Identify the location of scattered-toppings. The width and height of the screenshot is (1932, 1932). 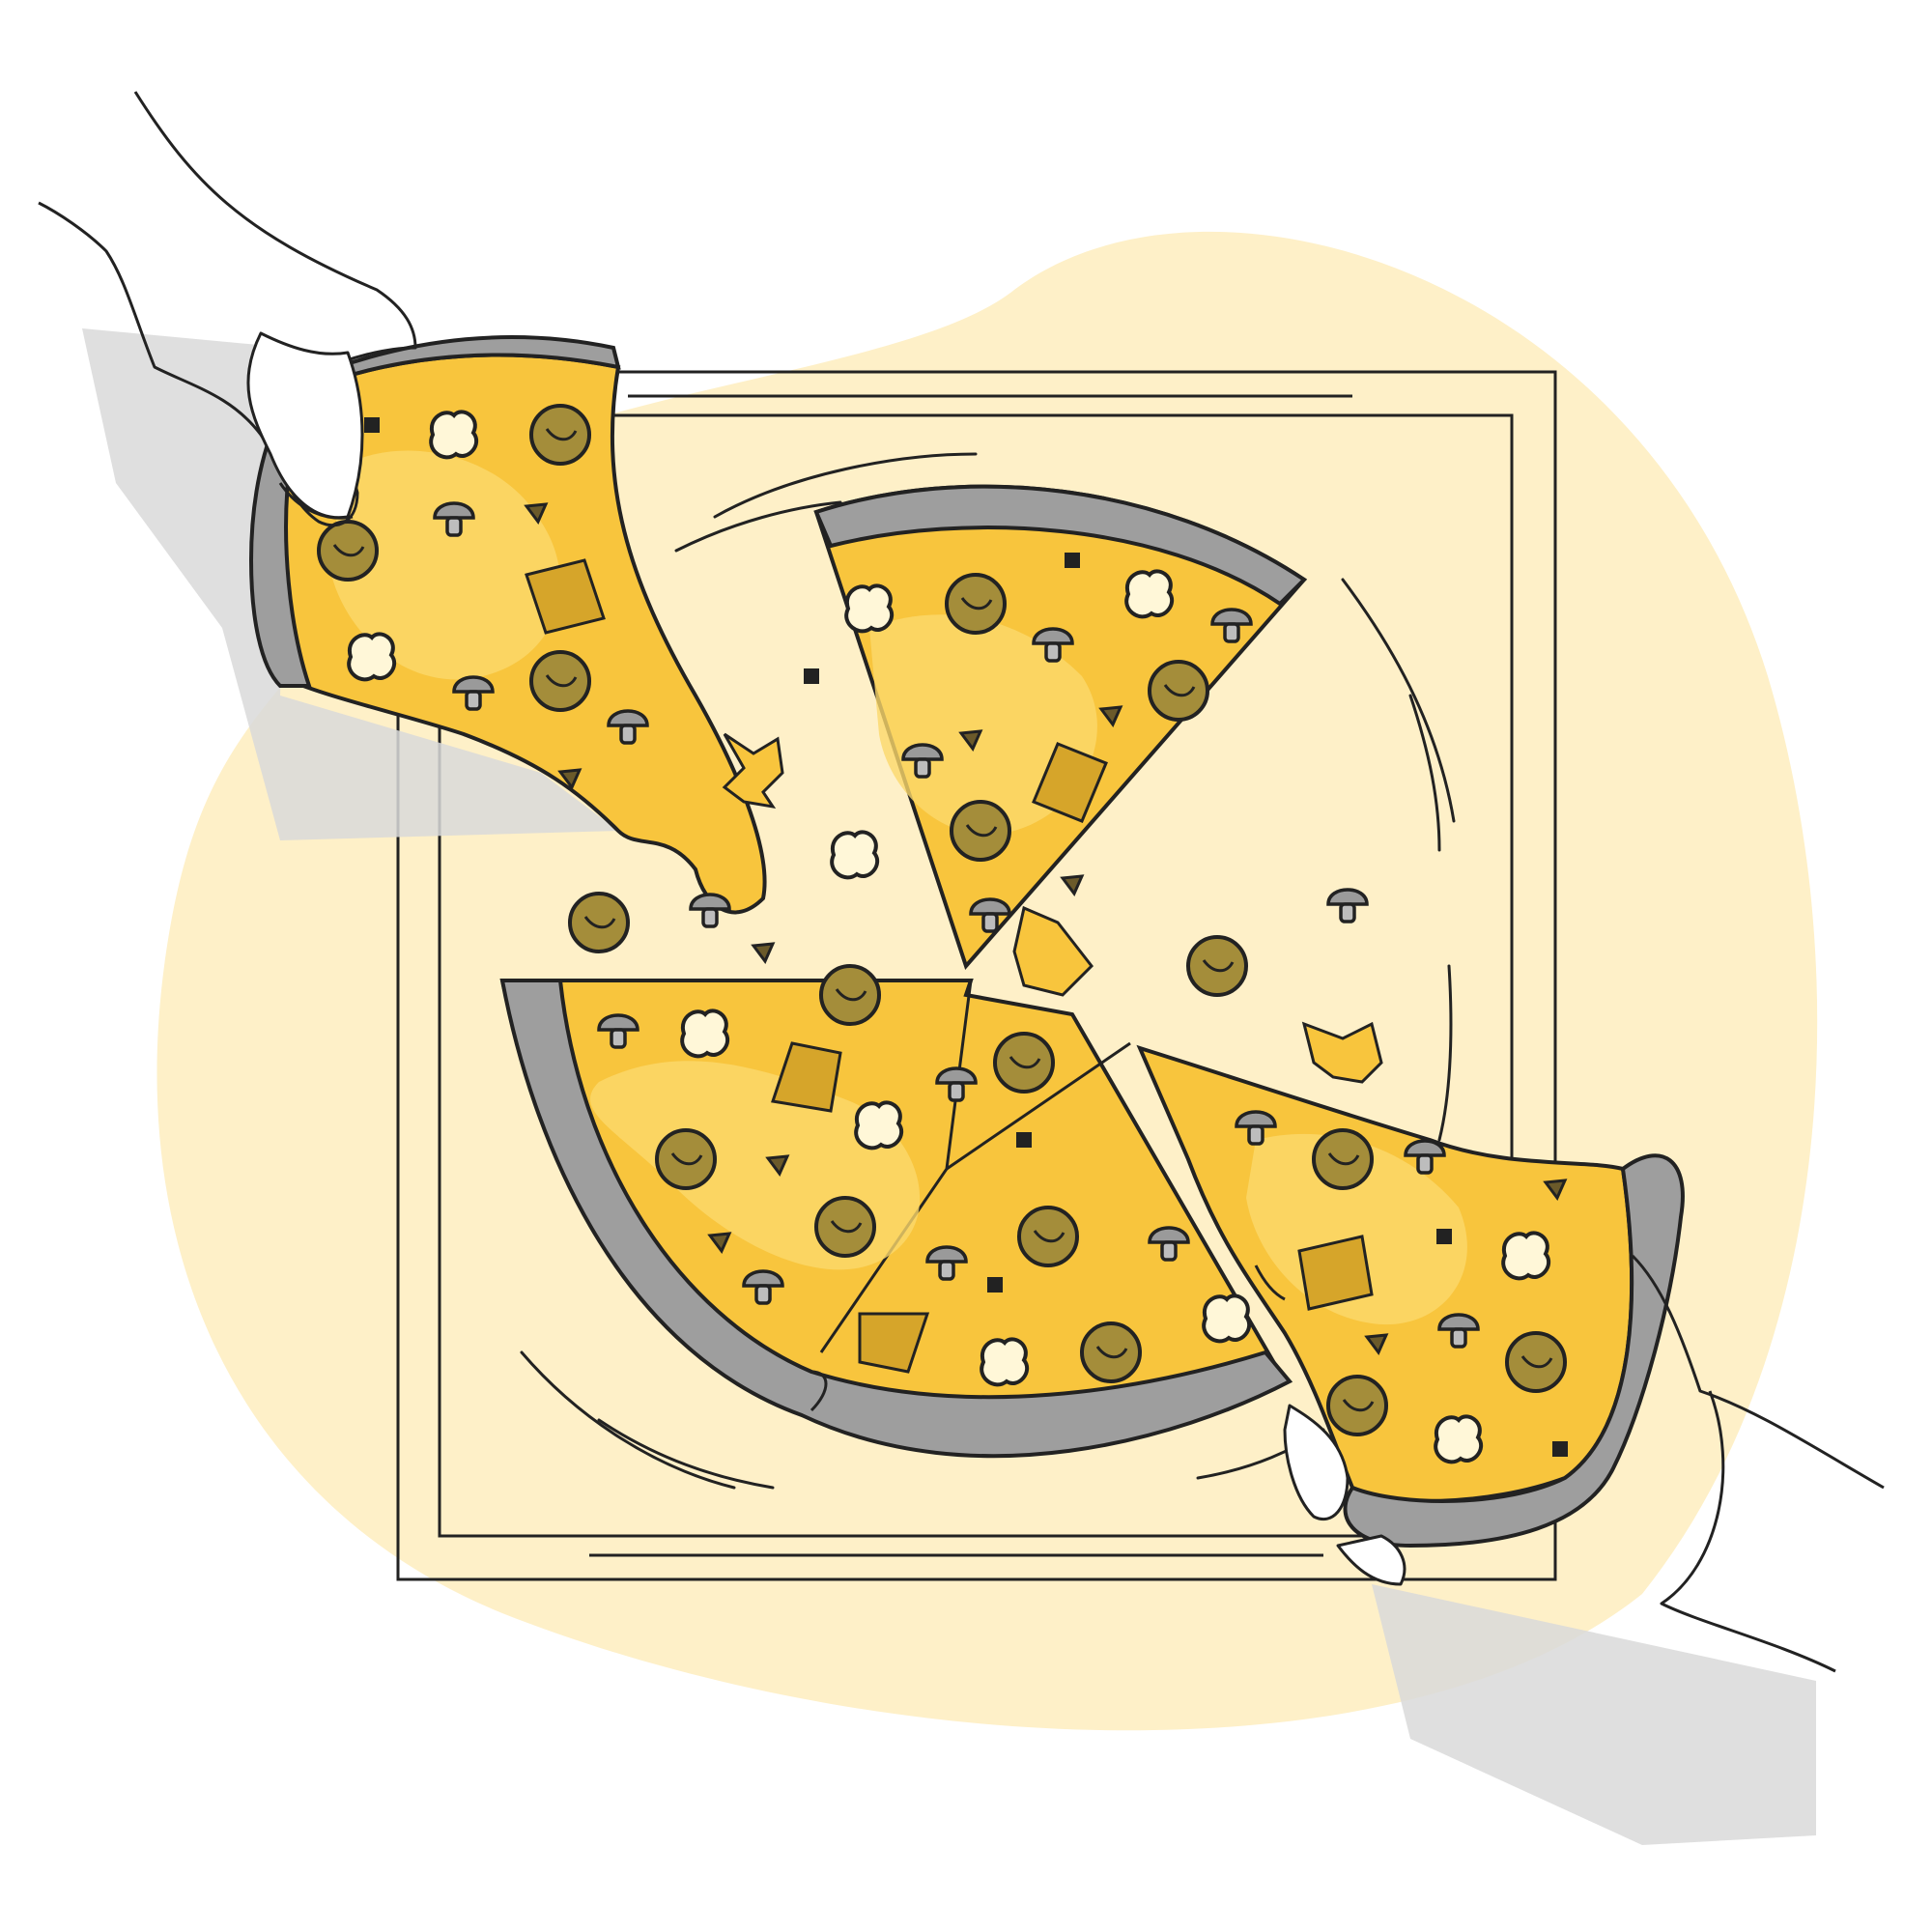
(975, 876).